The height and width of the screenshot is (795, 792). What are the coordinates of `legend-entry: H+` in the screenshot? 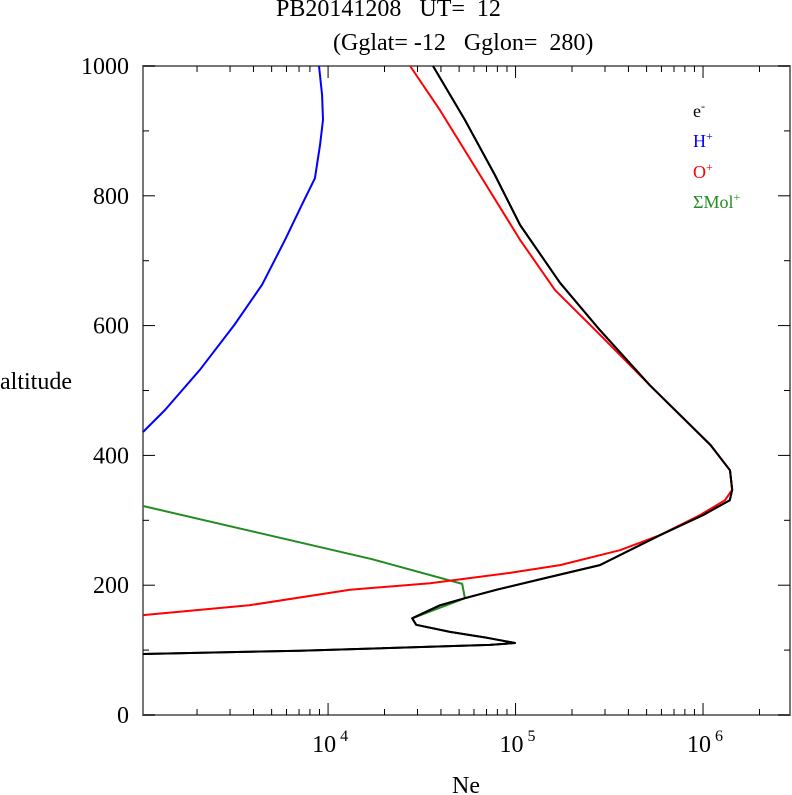 It's located at (703, 140).